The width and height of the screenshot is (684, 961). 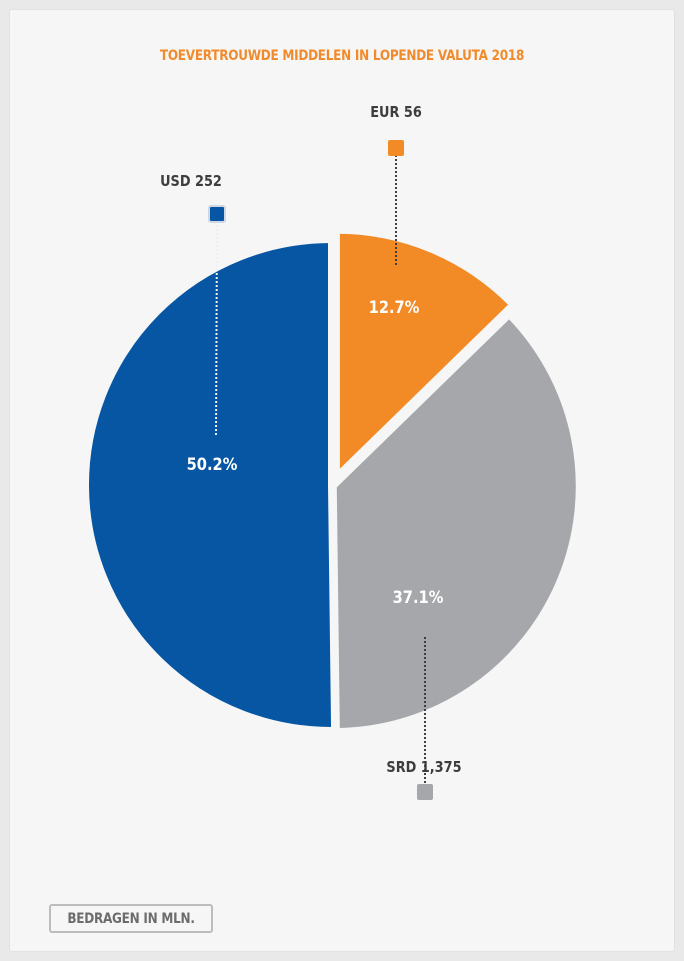 I want to click on category-label-srd: SRD 1,375, so click(x=423, y=767).